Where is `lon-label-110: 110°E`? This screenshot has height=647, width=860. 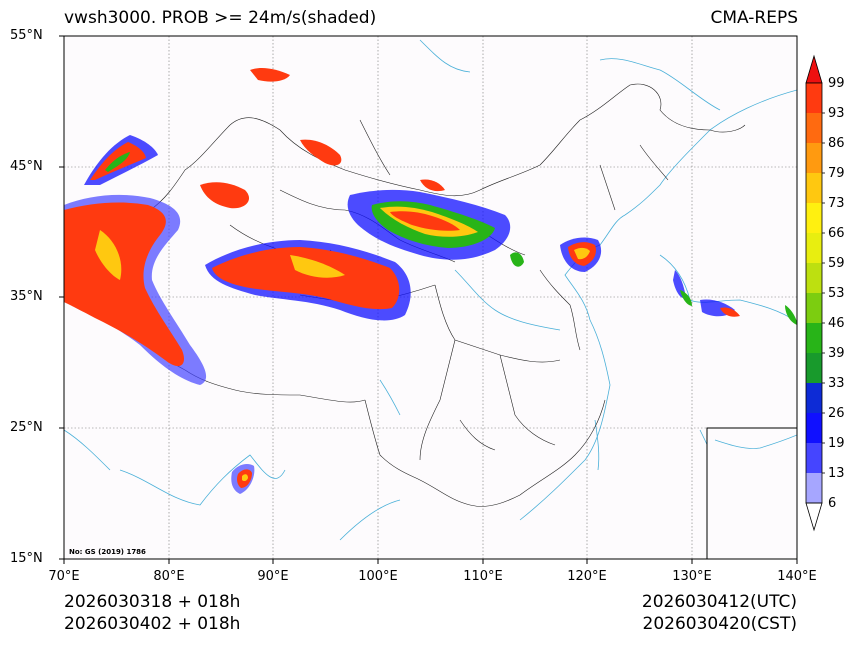
lon-label-110: 110°E is located at coordinates (483, 576).